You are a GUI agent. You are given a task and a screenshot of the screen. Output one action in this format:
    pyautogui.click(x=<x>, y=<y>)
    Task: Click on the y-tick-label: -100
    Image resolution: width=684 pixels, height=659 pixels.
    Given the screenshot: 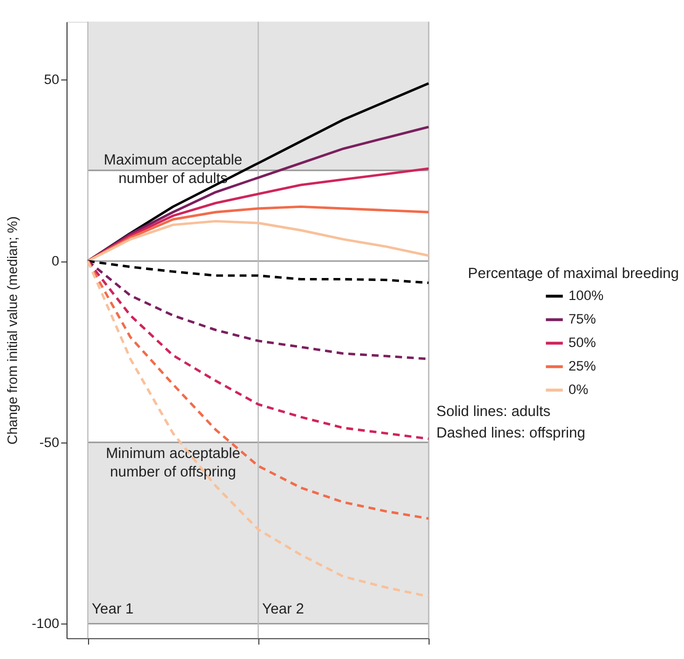 What is the action you would take?
    pyautogui.click(x=46, y=624)
    